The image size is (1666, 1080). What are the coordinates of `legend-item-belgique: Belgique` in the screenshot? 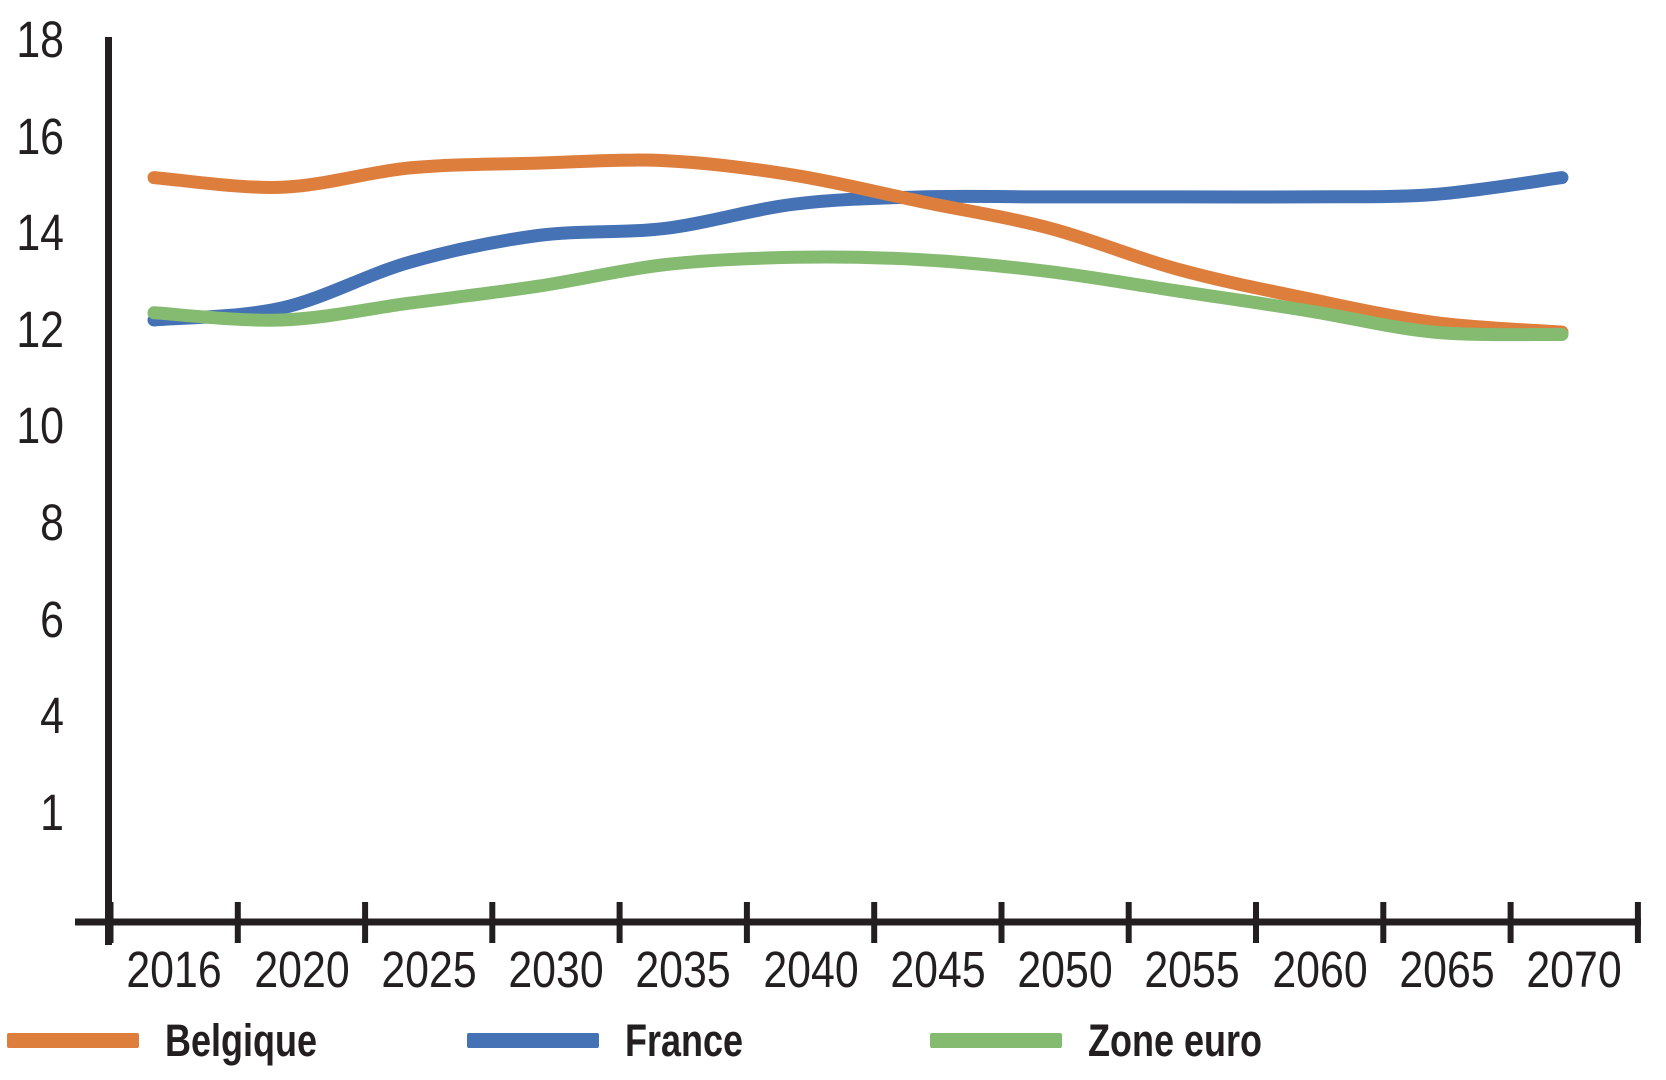 It's located at (181, 1040).